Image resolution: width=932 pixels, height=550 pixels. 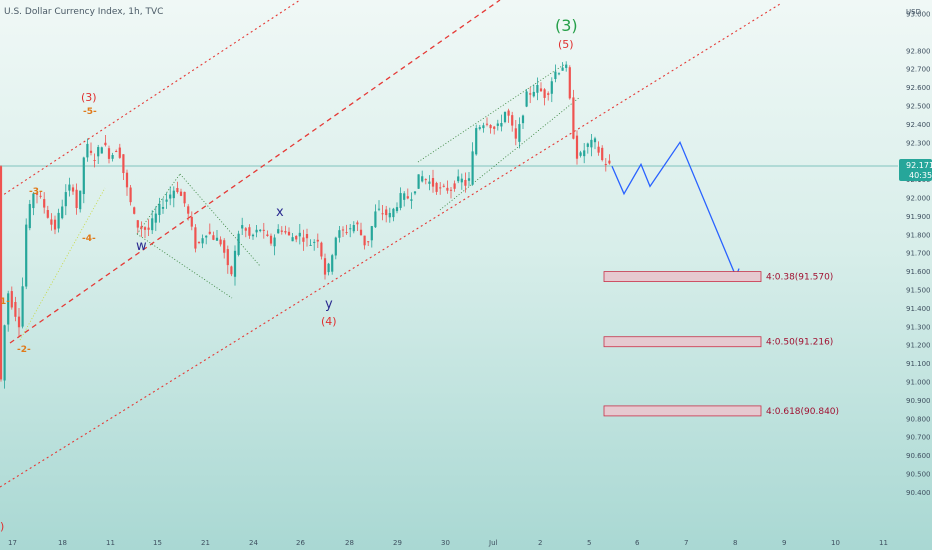 What do you see at coordinates (36, 192) in the screenshot?
I see `wave-label-3-minor: -3-` at bounding box center [36, 192].